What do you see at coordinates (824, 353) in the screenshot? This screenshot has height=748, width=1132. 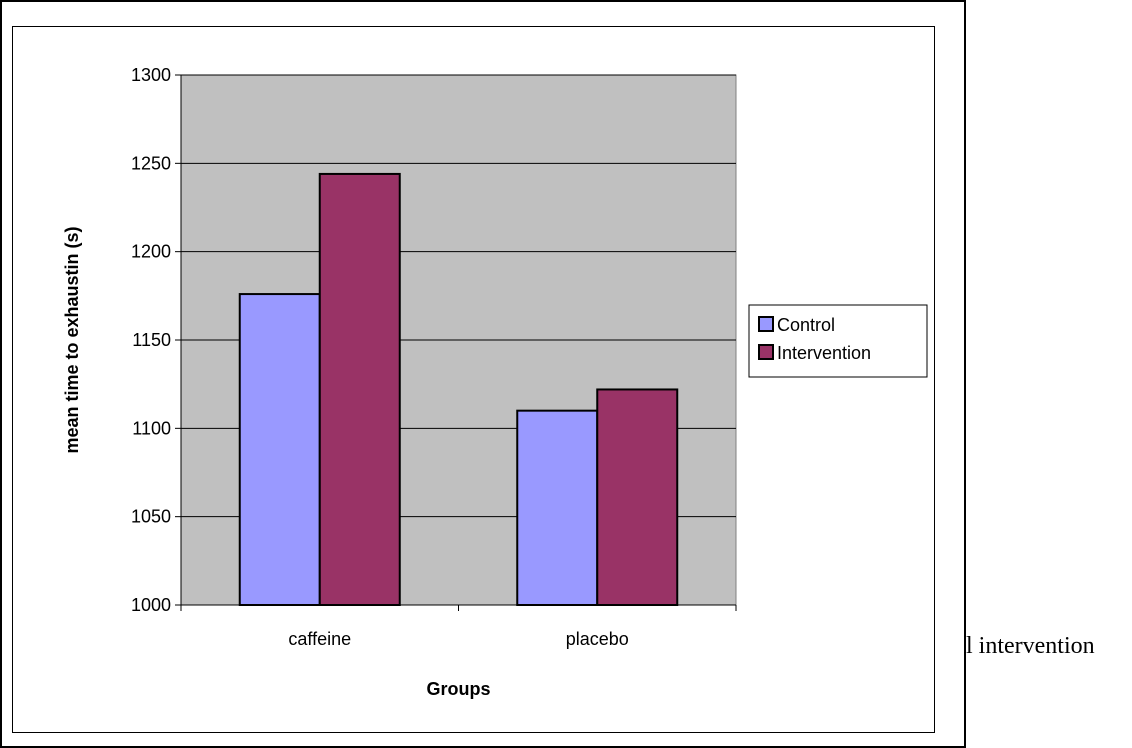 I see `legend-label-intervention: Intervention` at bounding box center [824, 353].